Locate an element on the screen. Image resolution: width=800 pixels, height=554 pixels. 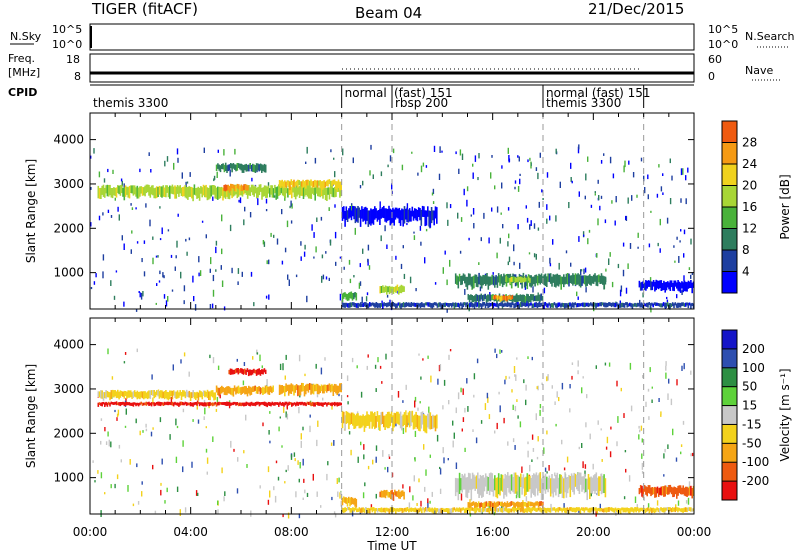
colorbar-tick-label: 4 is located at coordinates (746, 272).